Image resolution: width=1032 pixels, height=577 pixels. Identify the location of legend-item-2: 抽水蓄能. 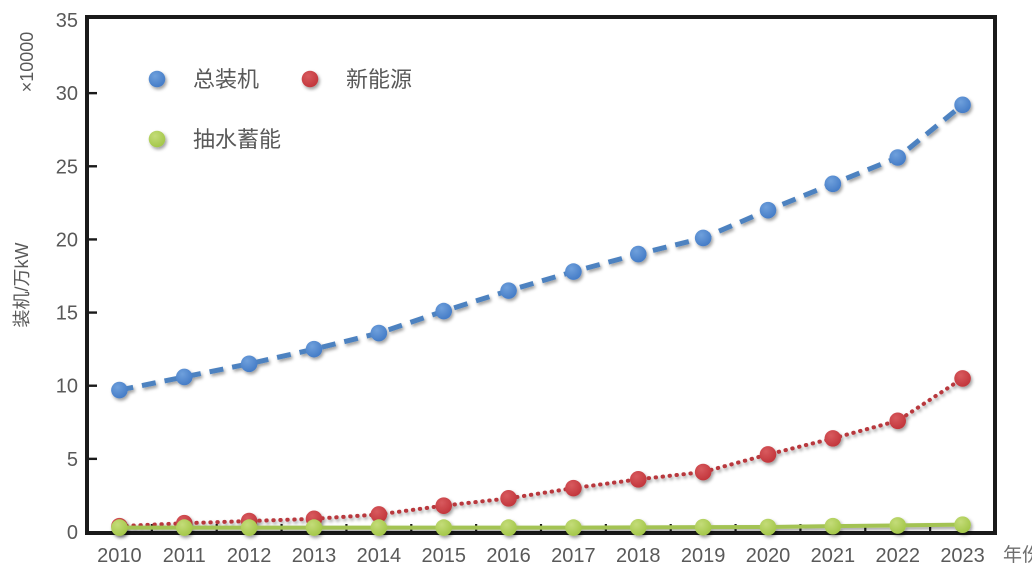
(205, 139).